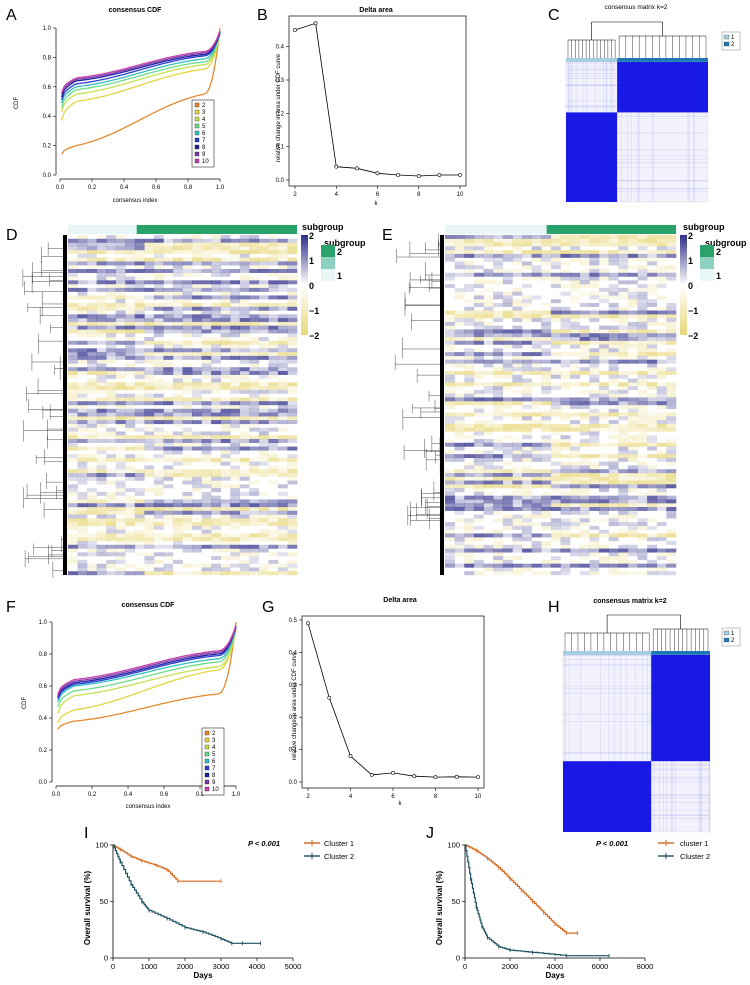 The height and width of the screenshot is (985, 750). What do you see at coordinates (436, 797) in the screenshot?
I see `delta-x-tick-label: 8` at bounding box center [436, 797].